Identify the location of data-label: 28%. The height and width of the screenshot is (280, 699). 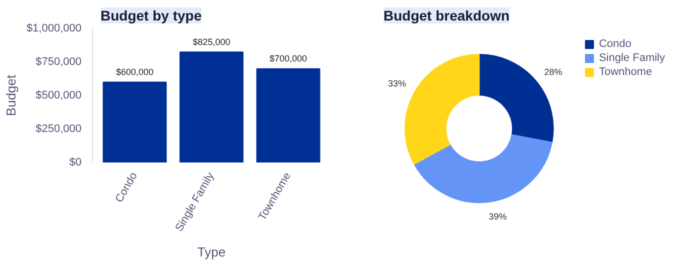
(553, 71).